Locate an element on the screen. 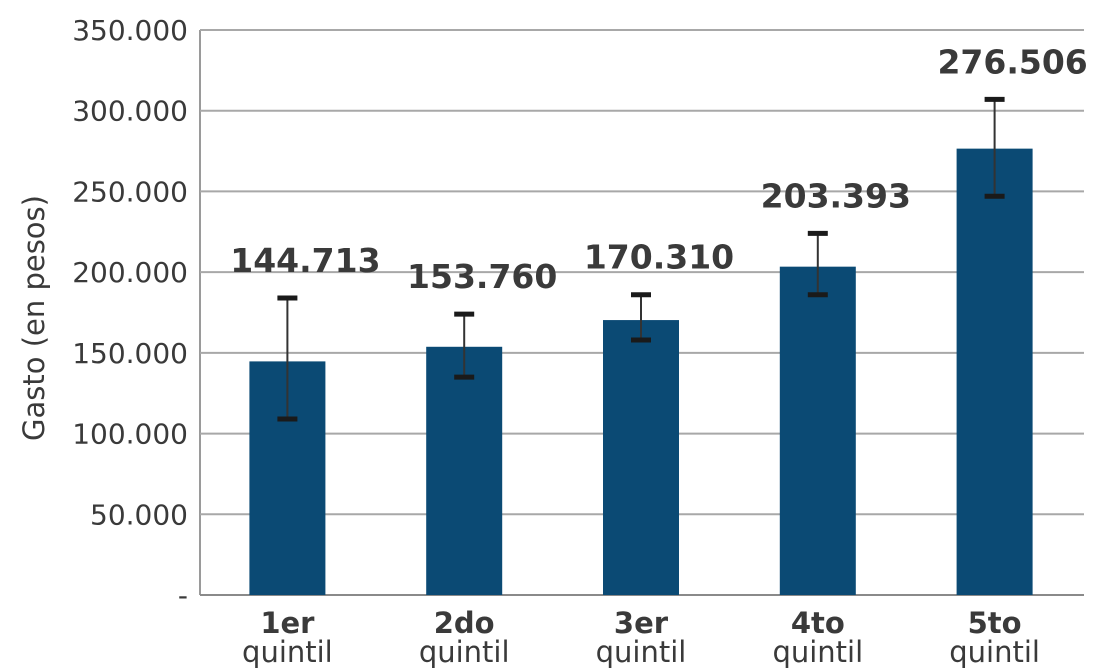  y-tick-label: 200.000 is located at coordinates (130, 272).